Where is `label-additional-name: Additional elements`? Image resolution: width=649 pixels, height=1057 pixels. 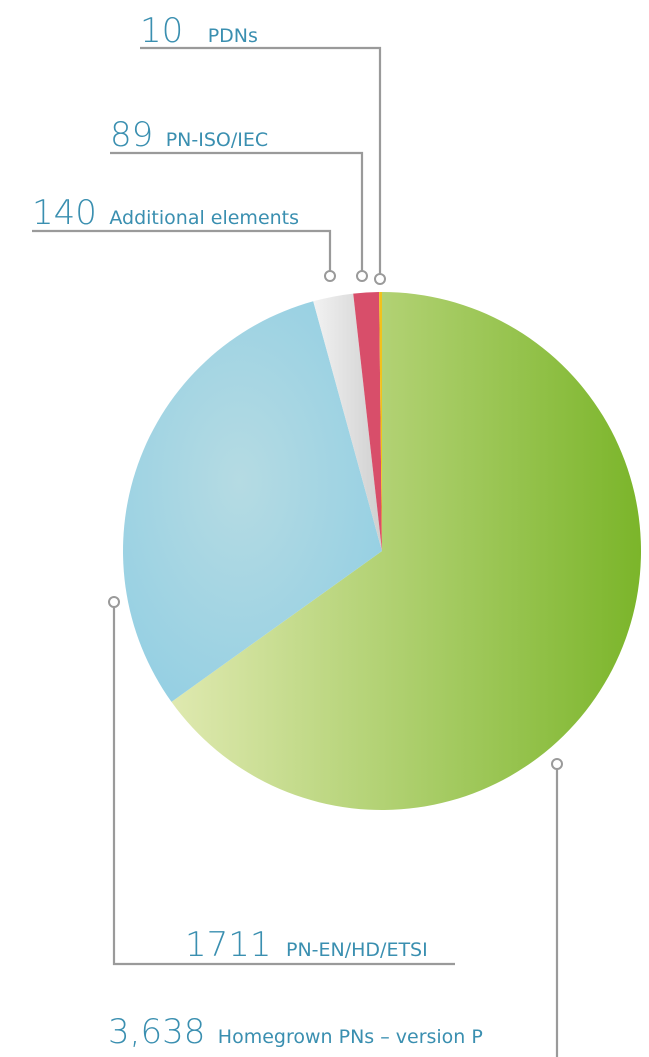 label-additional-name: Additional elements is located at coordinates (204, 218).